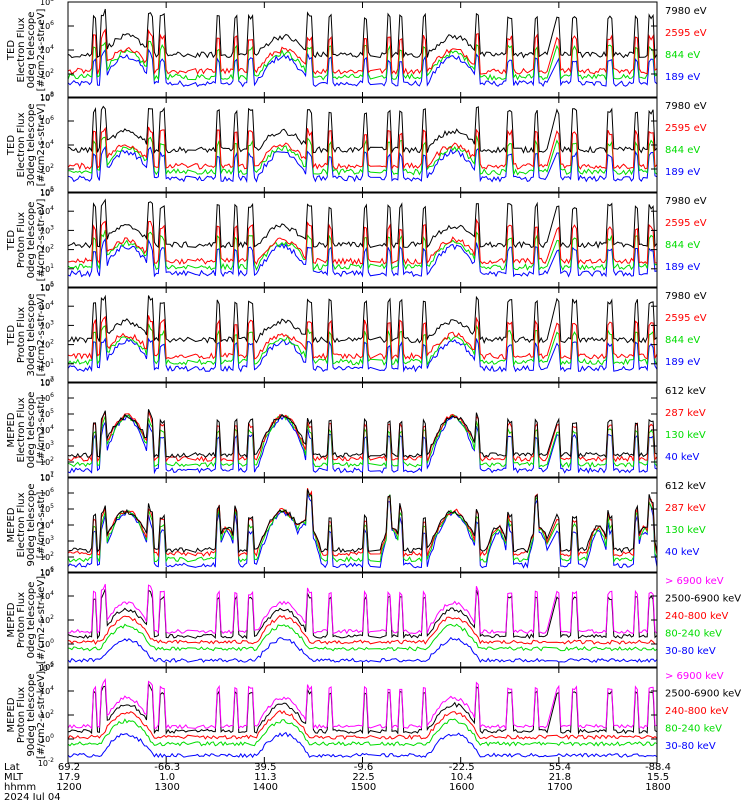 This screenshot has height=800, width=750. Describe the element at coordinates (11, 619) in the screenshot. I see `y-axis-label-line: MEPED` at that location.